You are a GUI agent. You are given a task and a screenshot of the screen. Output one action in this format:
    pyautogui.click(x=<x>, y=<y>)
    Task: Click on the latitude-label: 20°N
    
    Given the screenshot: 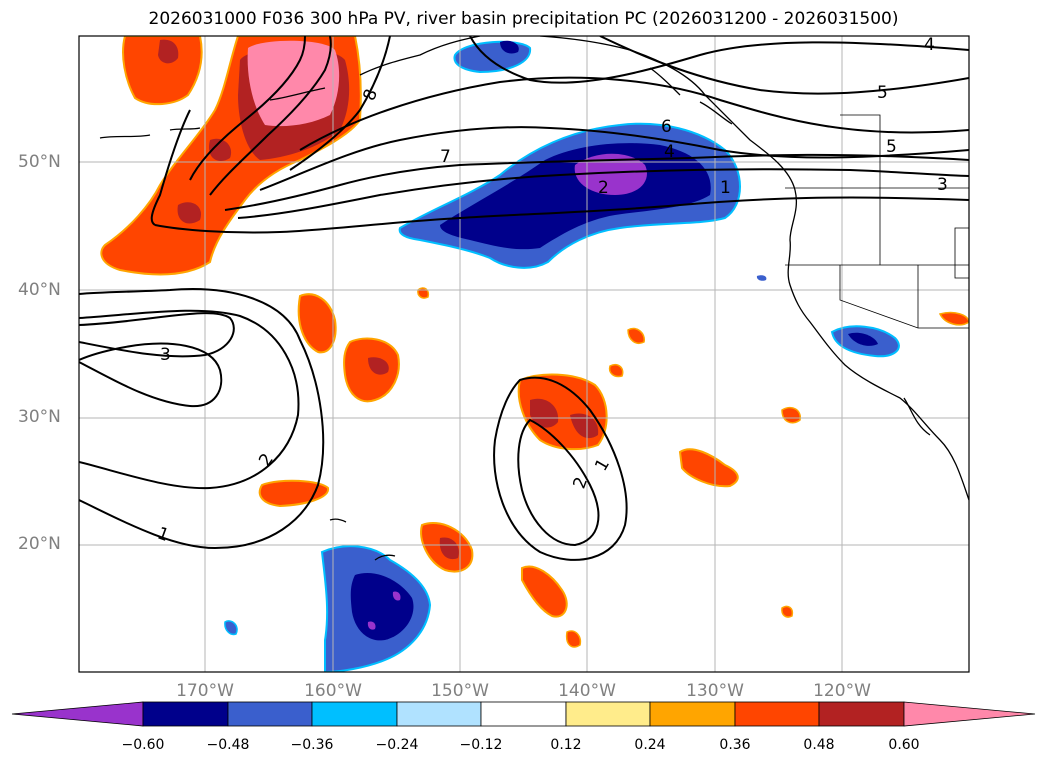 What is the action you would take?
    pyautogui.click(x=39, y=544)
    